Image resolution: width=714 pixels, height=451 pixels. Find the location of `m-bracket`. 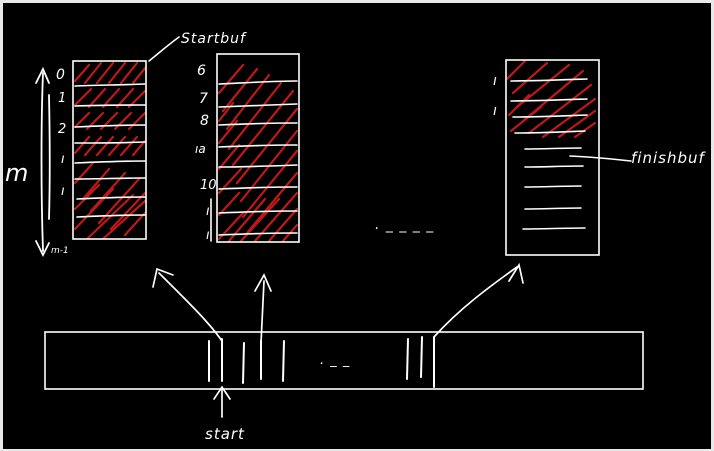

m-bracket is located at coordinates (43, 162).